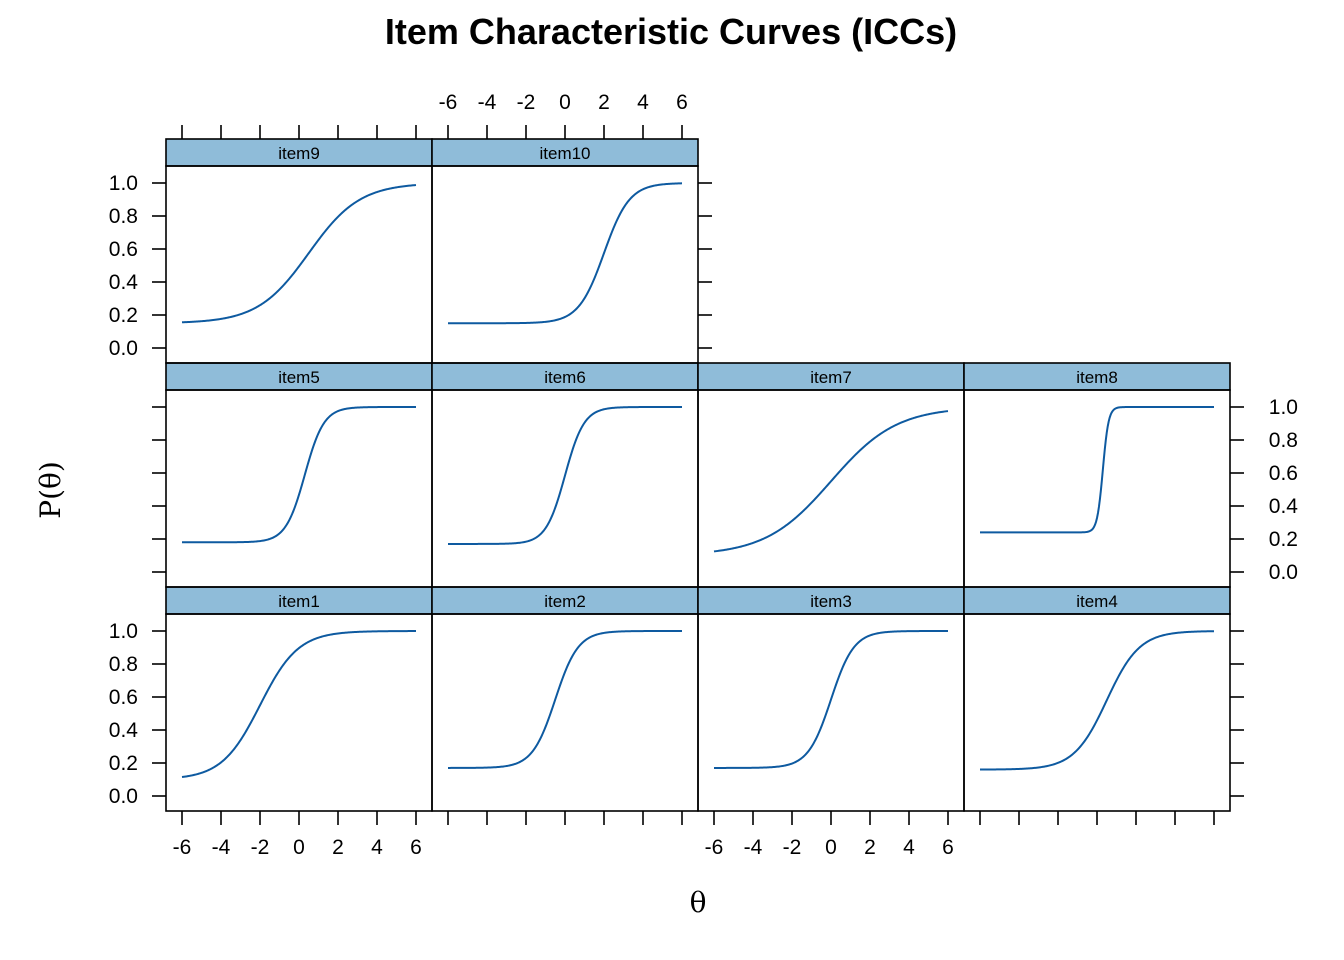 This screenshot has height=960, width=1344. I want to click on y-tick-label-right: 0.4, so click(1284, 506).